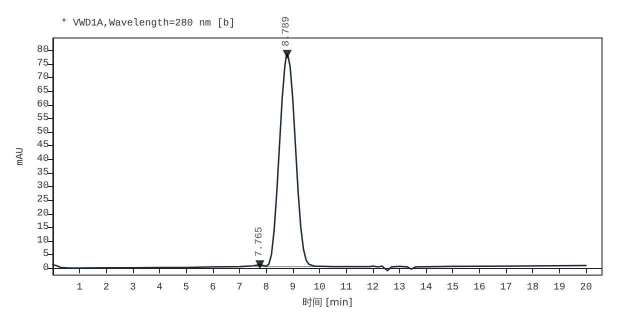 The image size is (618, 323). Describe the element at coordinates (45, 254) in the screenshot. I see `y-tick-label: 5` at that location.